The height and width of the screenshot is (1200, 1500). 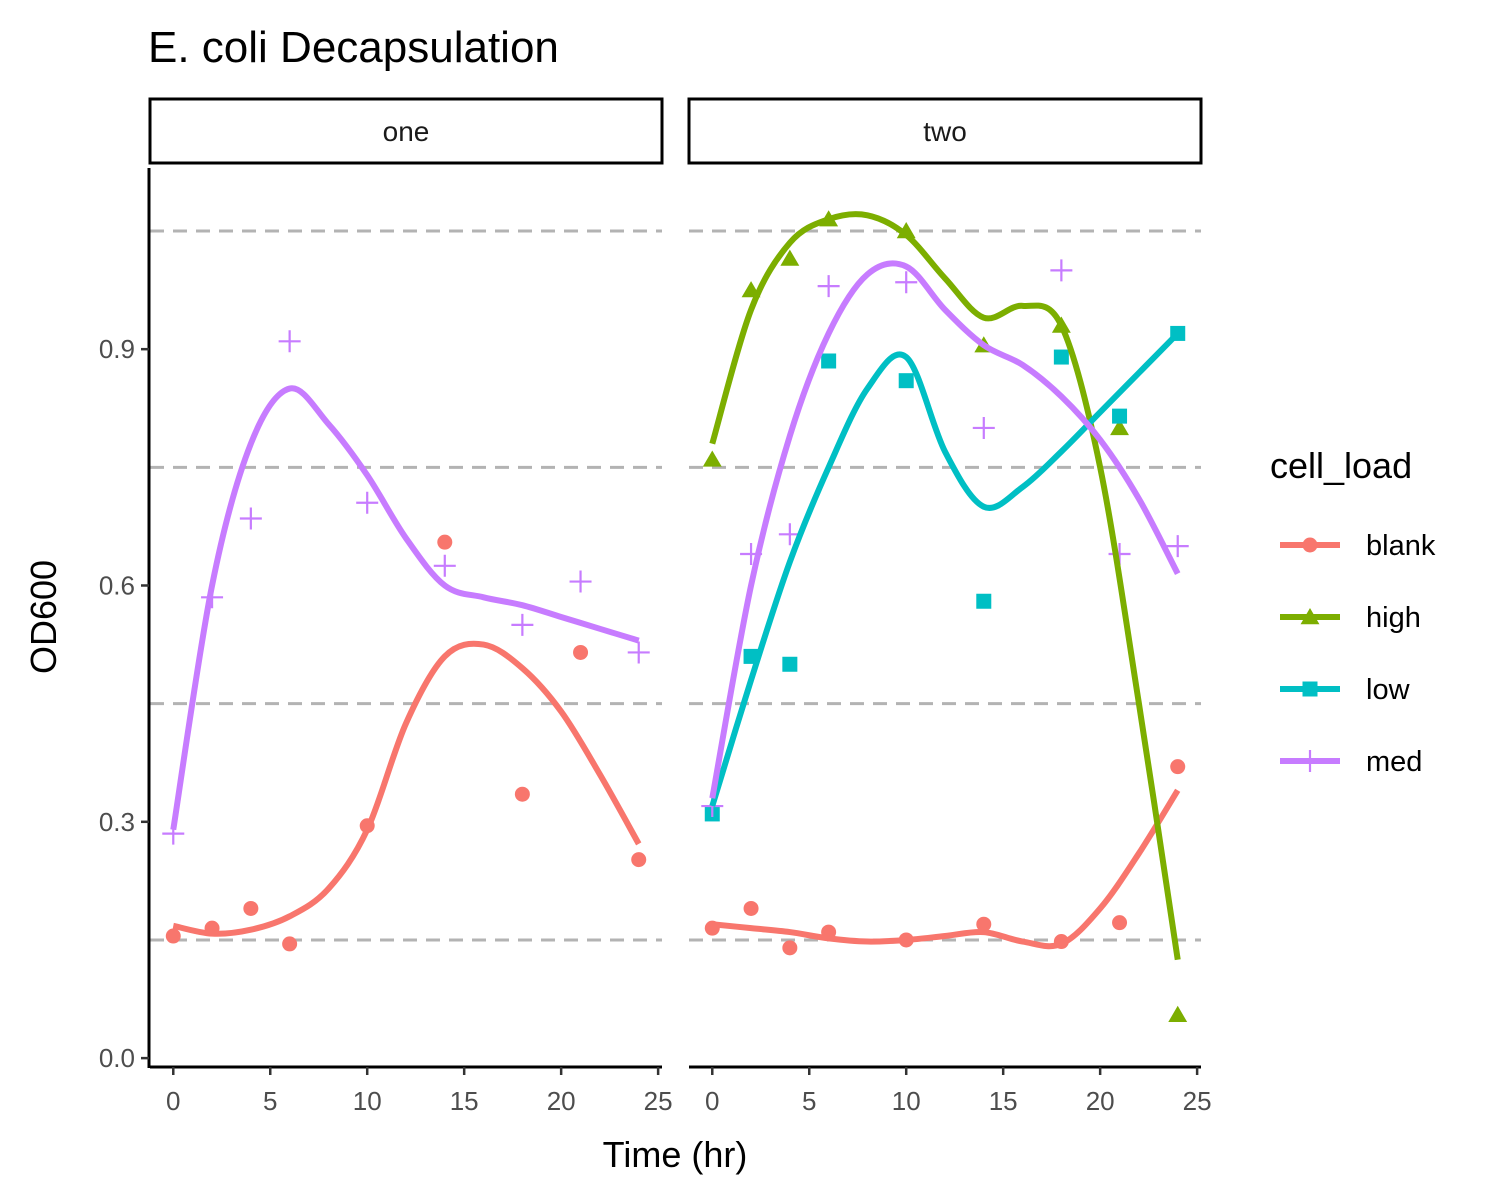 I want to click on series-points-med, so click(x=406, y=587).